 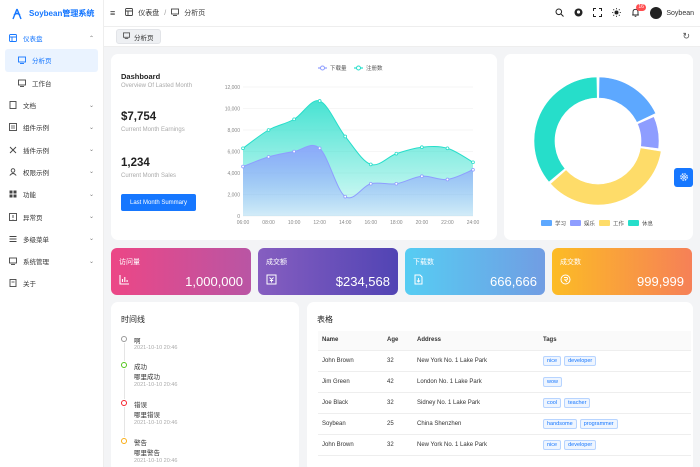 I want to click on menu-collapse-icon: ≡, so click(x=113, y=13).